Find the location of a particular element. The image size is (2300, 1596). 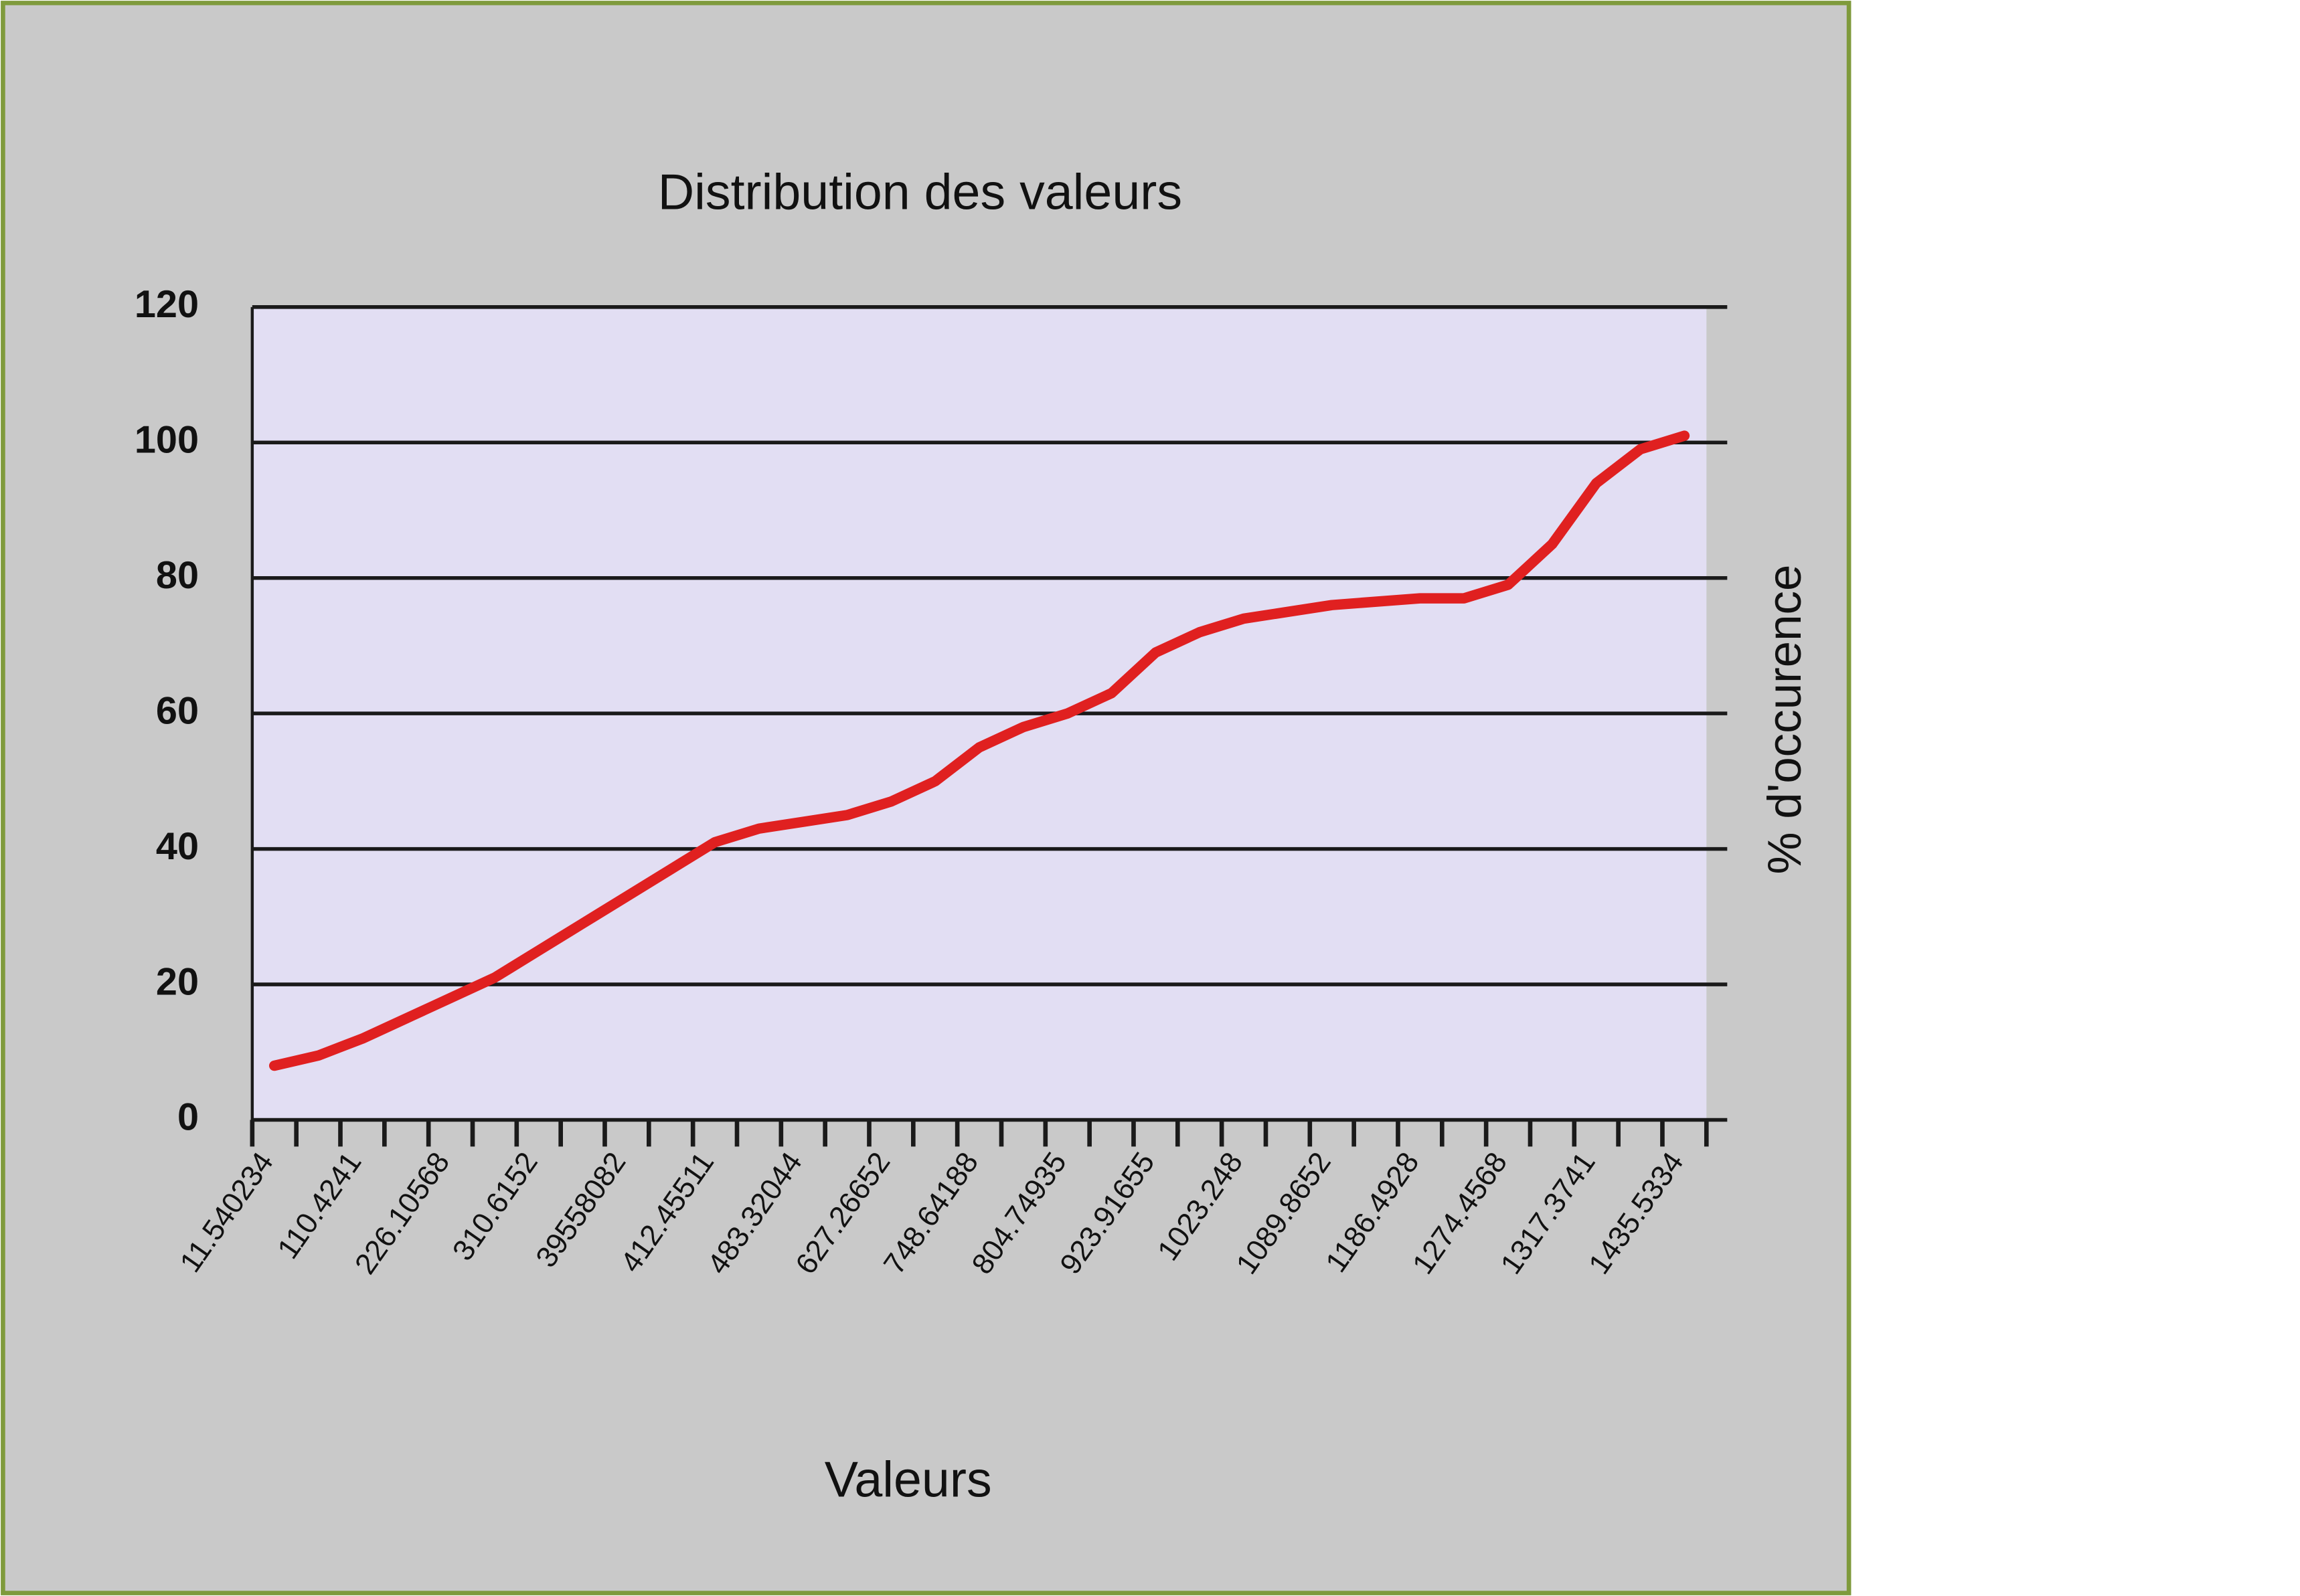

chart-title: Distribution des valeurs is located at coordinates (920, 191).